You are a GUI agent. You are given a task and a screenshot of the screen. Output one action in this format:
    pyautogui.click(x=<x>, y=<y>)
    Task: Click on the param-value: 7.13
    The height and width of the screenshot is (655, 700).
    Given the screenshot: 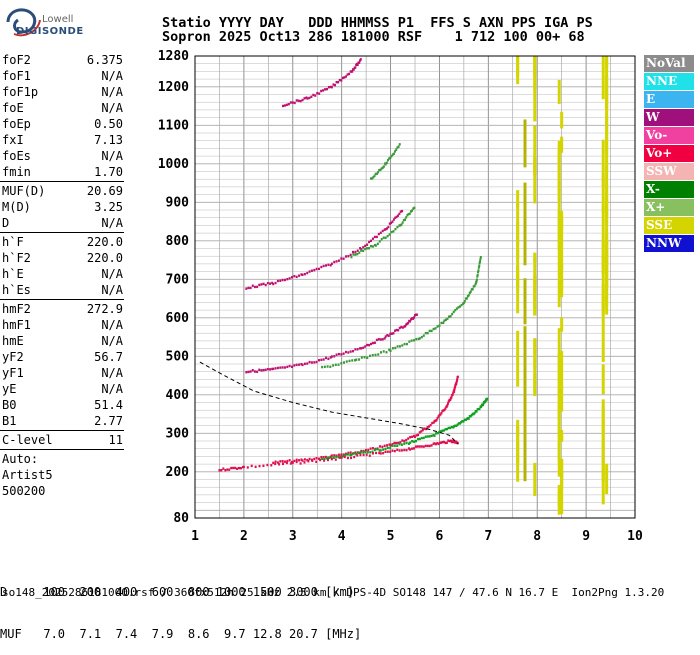 What is the action you would take?
    pyautogui.click(x=108, y=140)
    